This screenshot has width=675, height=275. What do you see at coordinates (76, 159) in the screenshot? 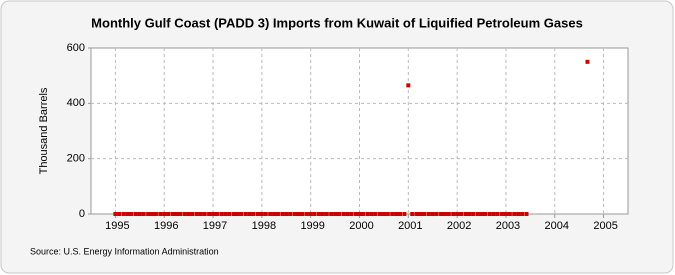
I see `y-tick-label: 200` at bounding box center [76, 159].